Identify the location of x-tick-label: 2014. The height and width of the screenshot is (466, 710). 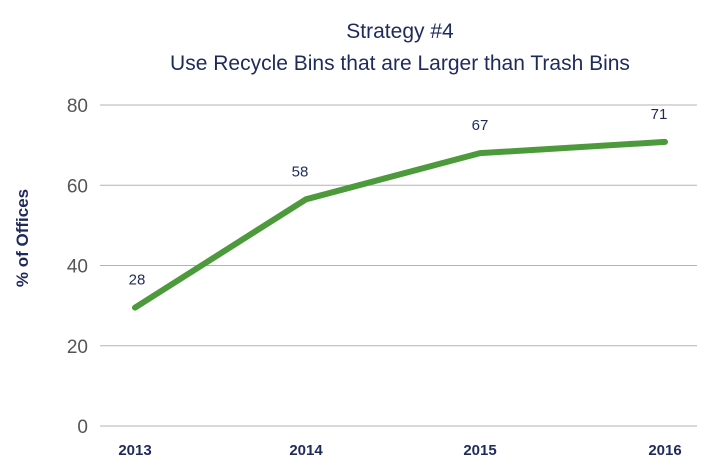
(306, 450).